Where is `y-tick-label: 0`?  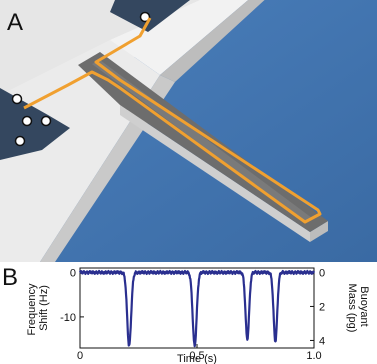 y-tick-label: 0 is located at coordinates (73, 273).